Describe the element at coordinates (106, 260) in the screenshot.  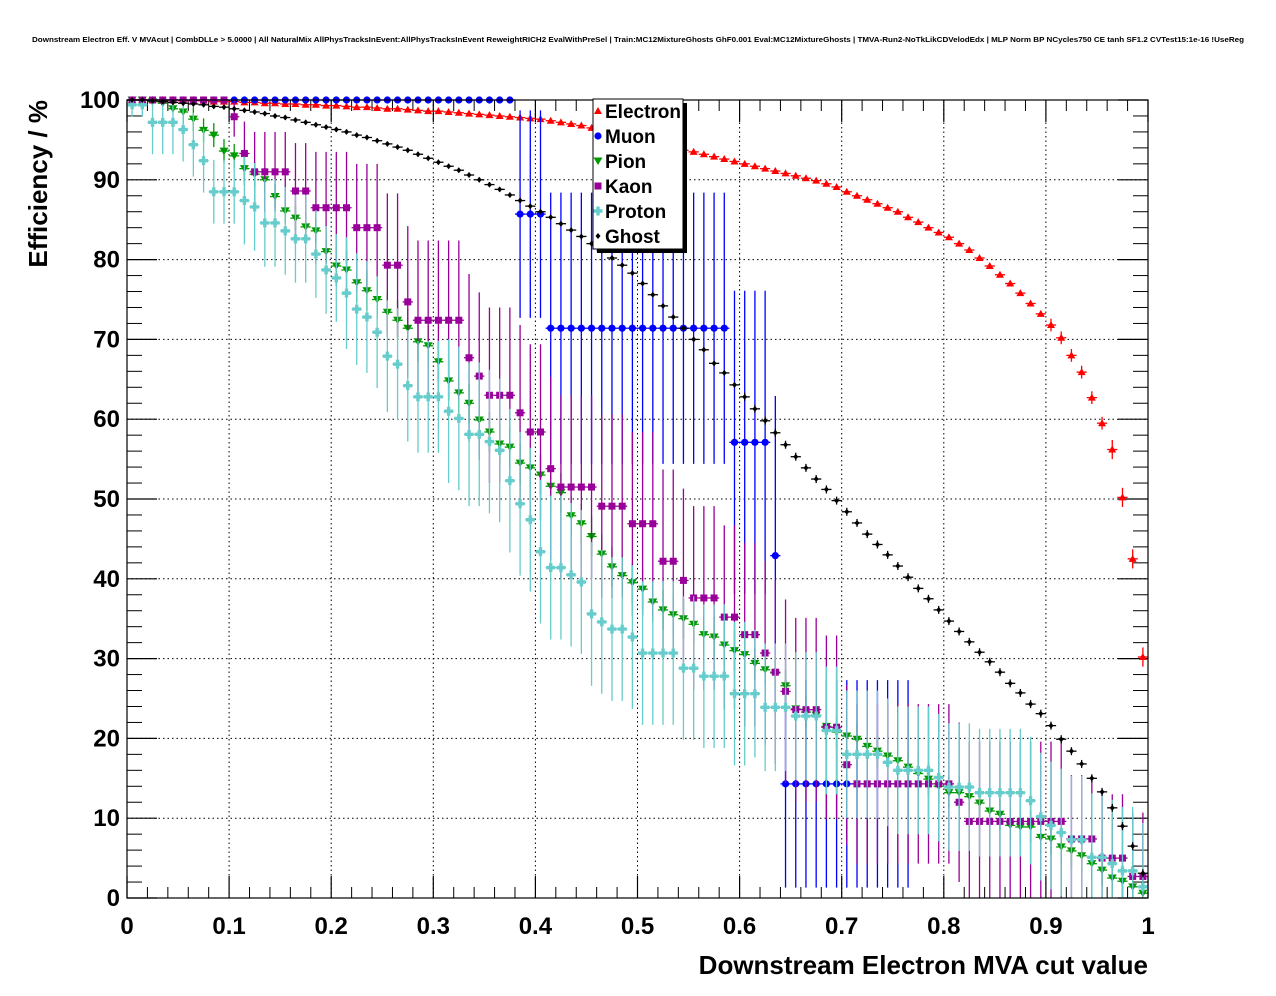
I see `y-tick-label: 80` at that location.